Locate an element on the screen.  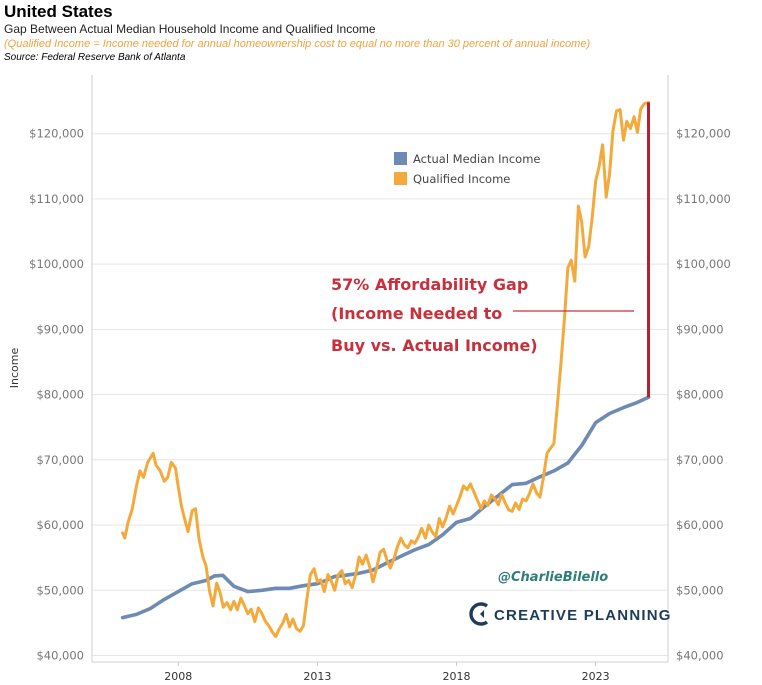
creative-planning-logo: CREATIVE PLANNING is located at coordinates (570, 614).